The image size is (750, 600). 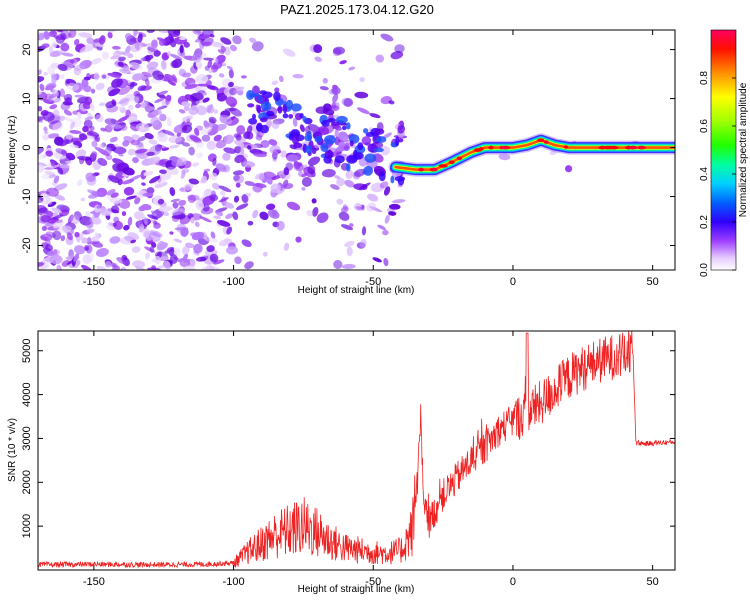 I want to click on spectrogram-main-tone, so click(x=531, y=155).